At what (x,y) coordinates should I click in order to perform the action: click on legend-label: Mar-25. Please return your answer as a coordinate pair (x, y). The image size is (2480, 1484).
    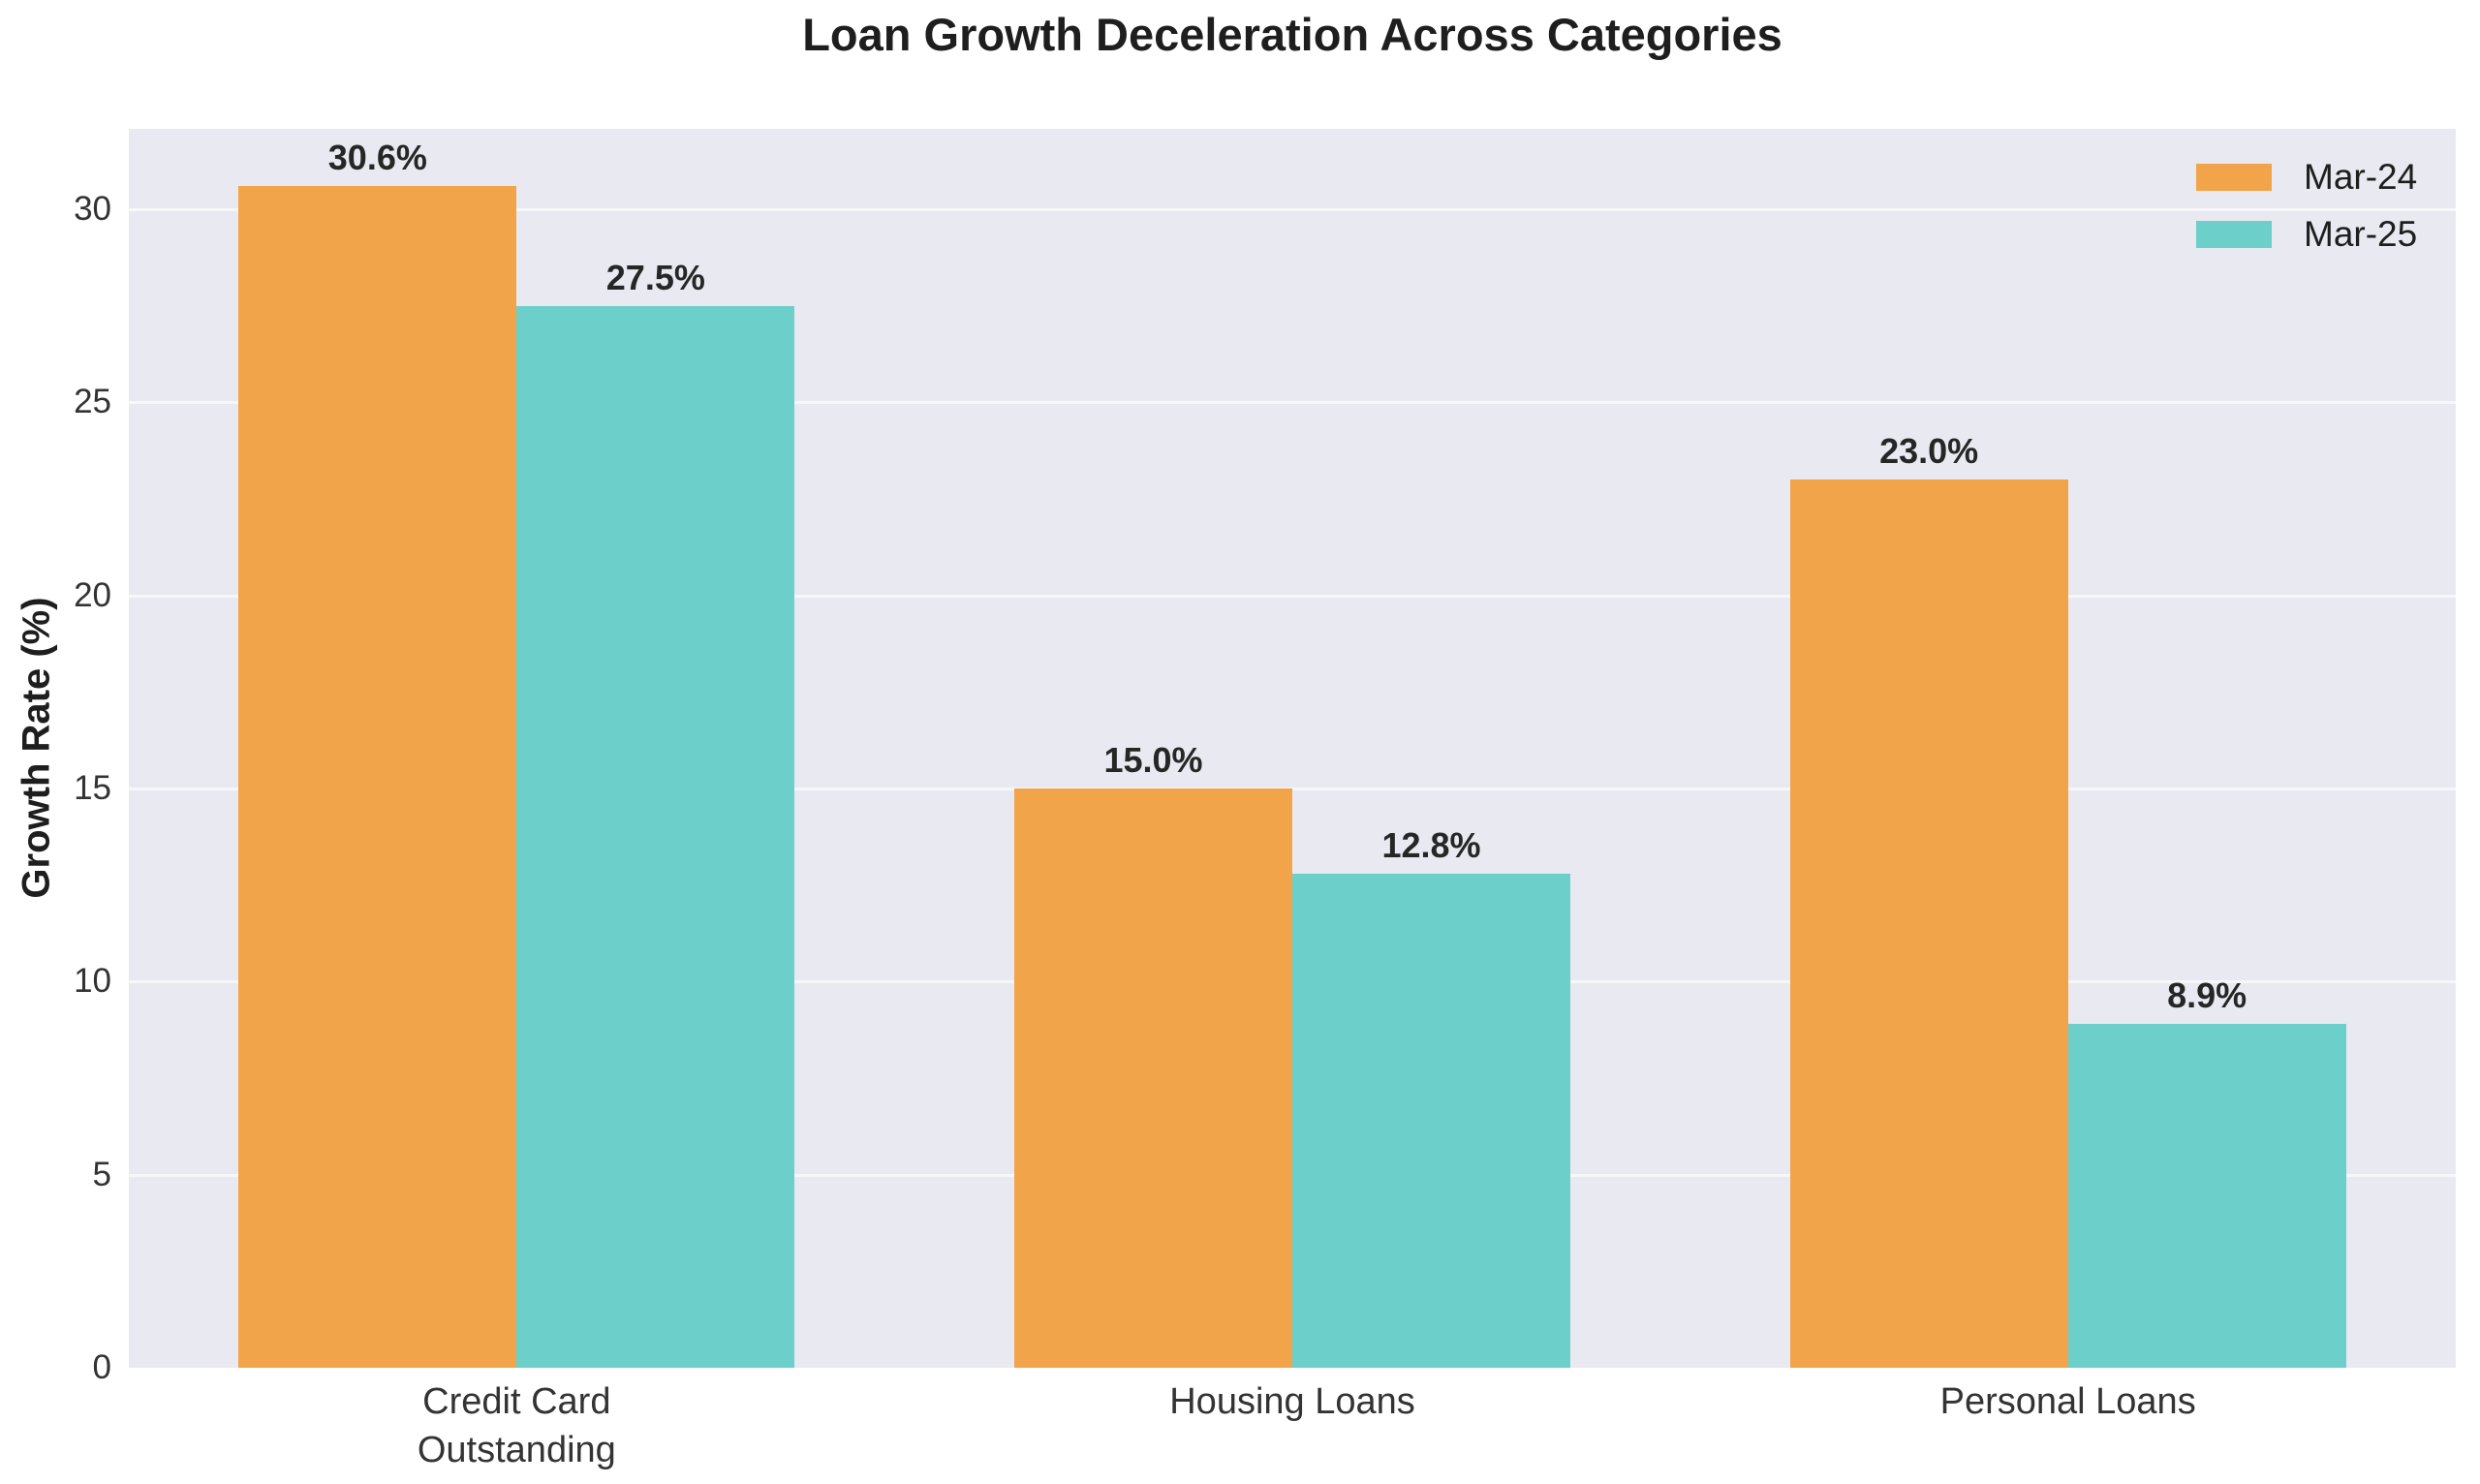
    Looking at the image, I should click on (2361, 234).